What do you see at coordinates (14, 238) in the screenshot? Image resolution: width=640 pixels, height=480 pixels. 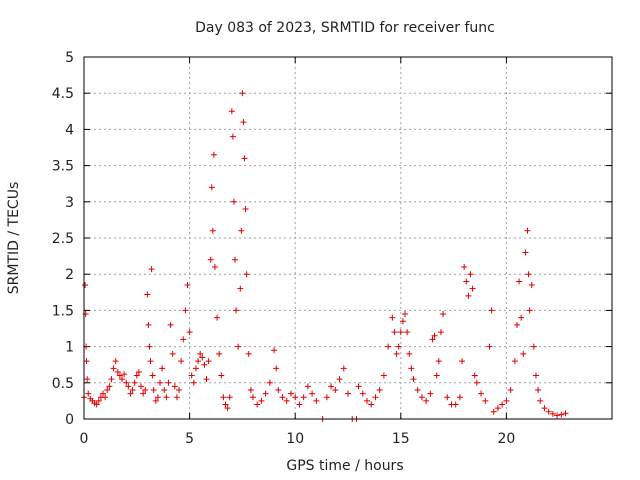 I see `y-axis-label: SRMTID / TECUs` at bounding box center [14, 238].